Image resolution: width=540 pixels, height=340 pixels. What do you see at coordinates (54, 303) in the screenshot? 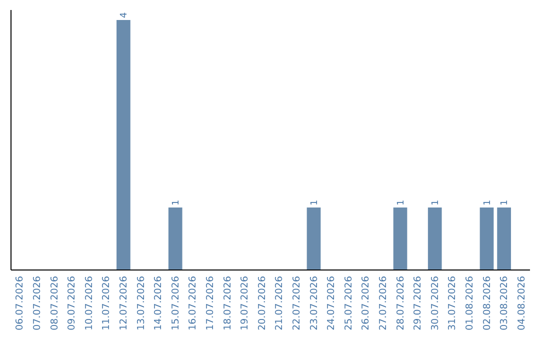
I see `x-tick-label: 08.07.2026` at bounding box center [54, 303].